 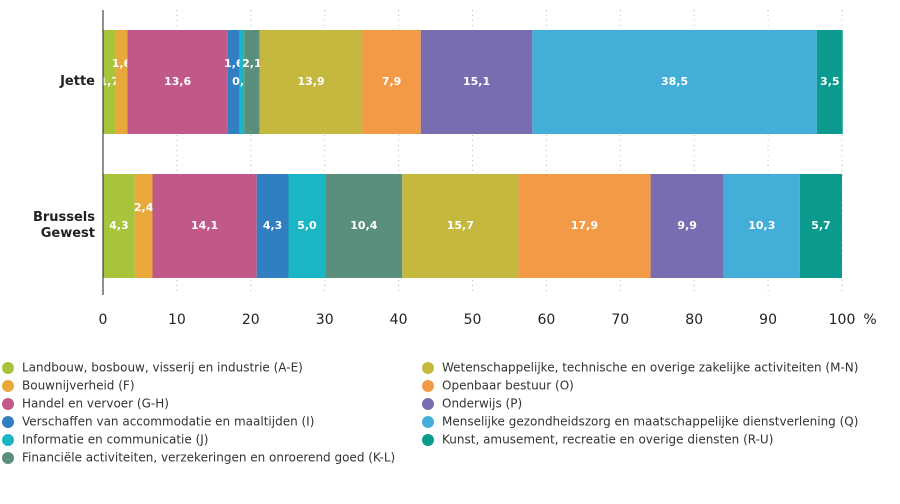 What do you see at coordinates (620, 320) in the screenshot?
I see `x-tick-label: 70` at bounding box center [620, 320].